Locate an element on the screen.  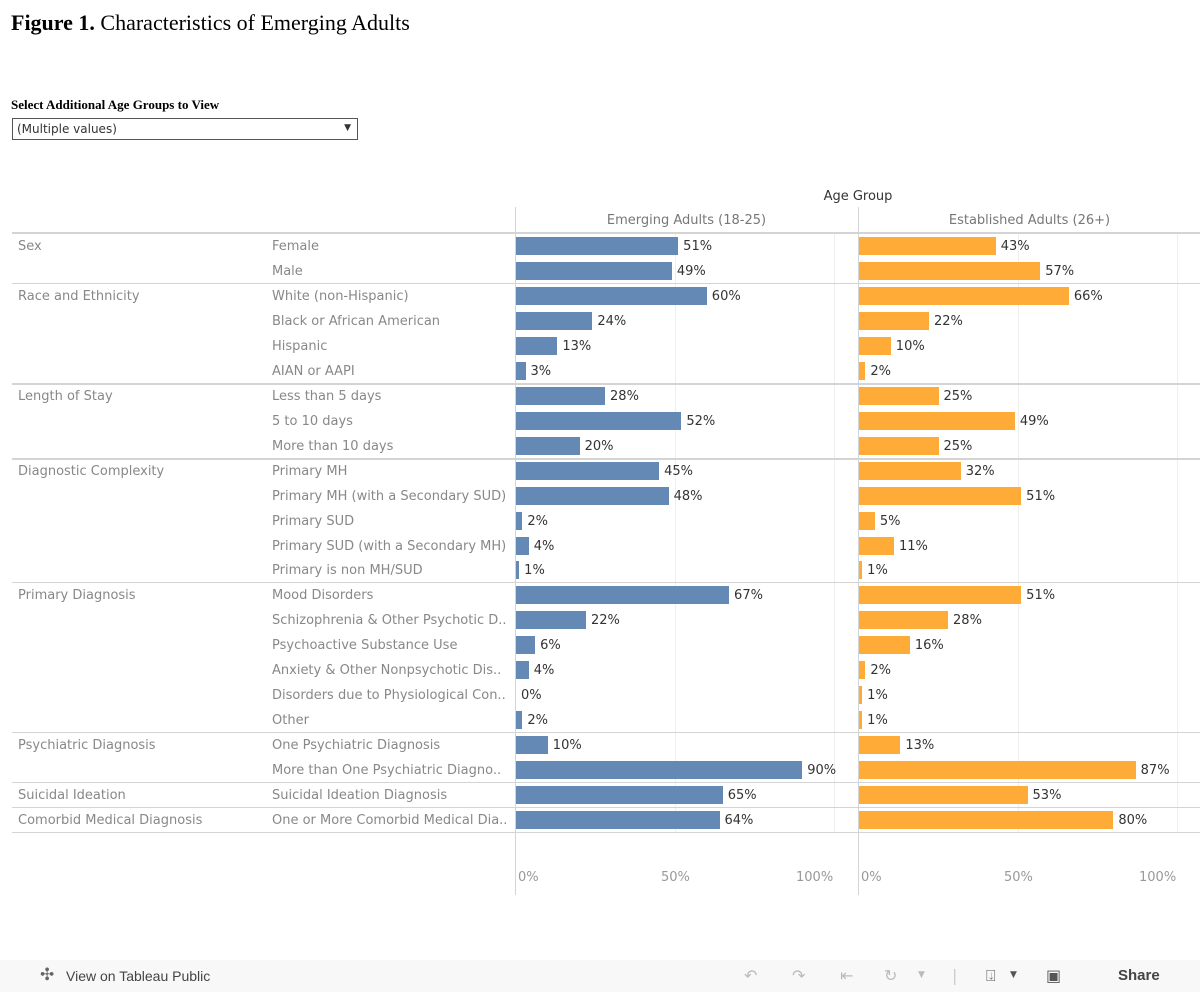
data-label: 90% is located at coordinates (822, 771).